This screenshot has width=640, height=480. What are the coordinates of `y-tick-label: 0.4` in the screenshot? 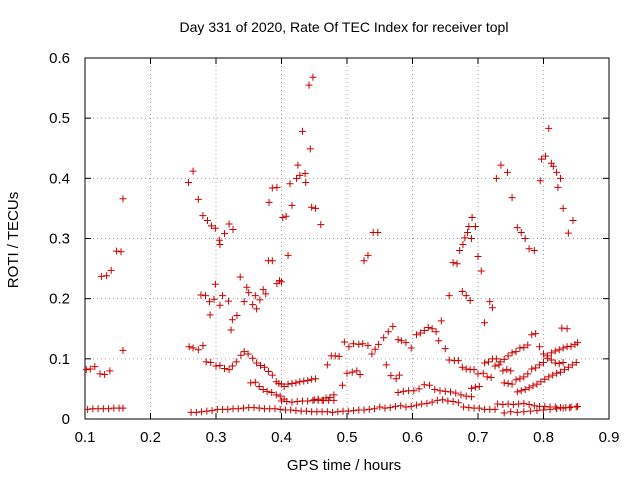 It's located at (59, 178).